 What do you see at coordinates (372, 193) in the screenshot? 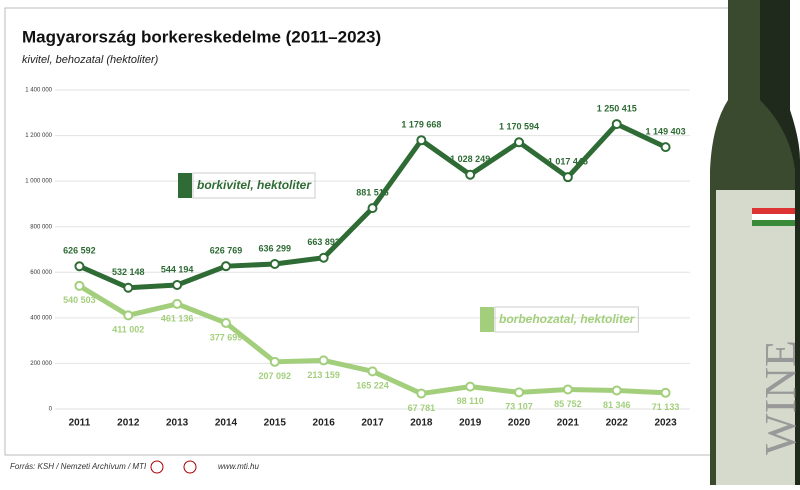
I see `value-label: 881 516` at bounding box center [372, 193].